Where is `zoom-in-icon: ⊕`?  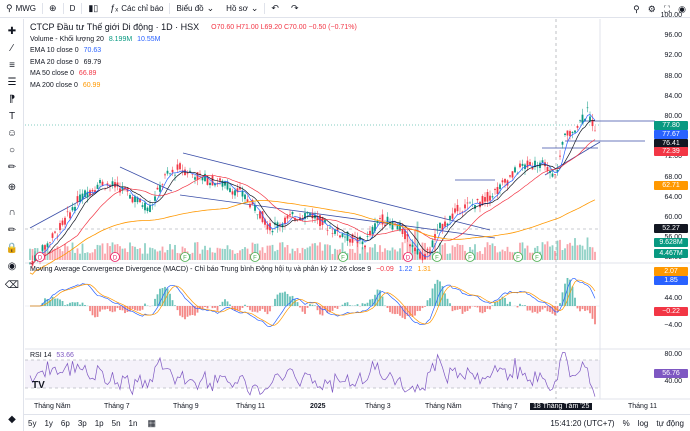
zoom-in-icon: ⊕ is located at coordinates (12, 187).